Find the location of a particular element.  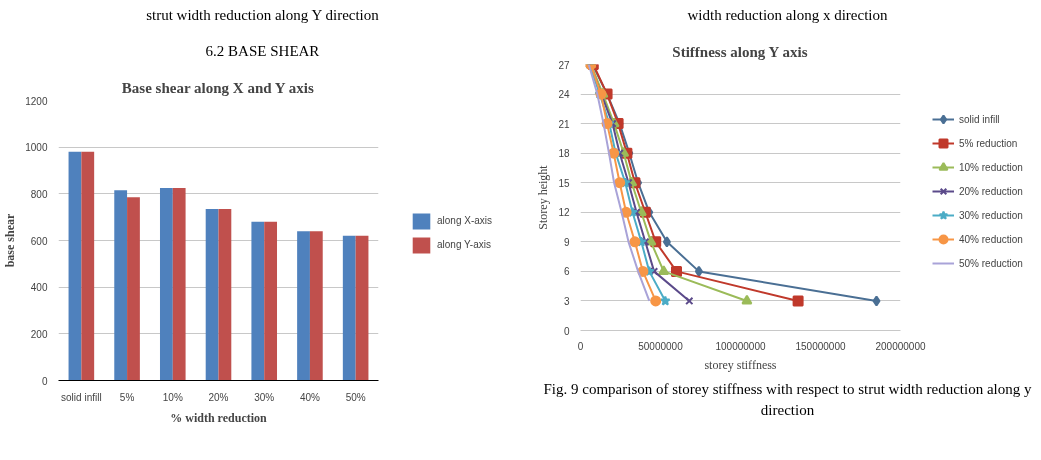

x-tick-label: 0 is located at coordinates (580, 346).